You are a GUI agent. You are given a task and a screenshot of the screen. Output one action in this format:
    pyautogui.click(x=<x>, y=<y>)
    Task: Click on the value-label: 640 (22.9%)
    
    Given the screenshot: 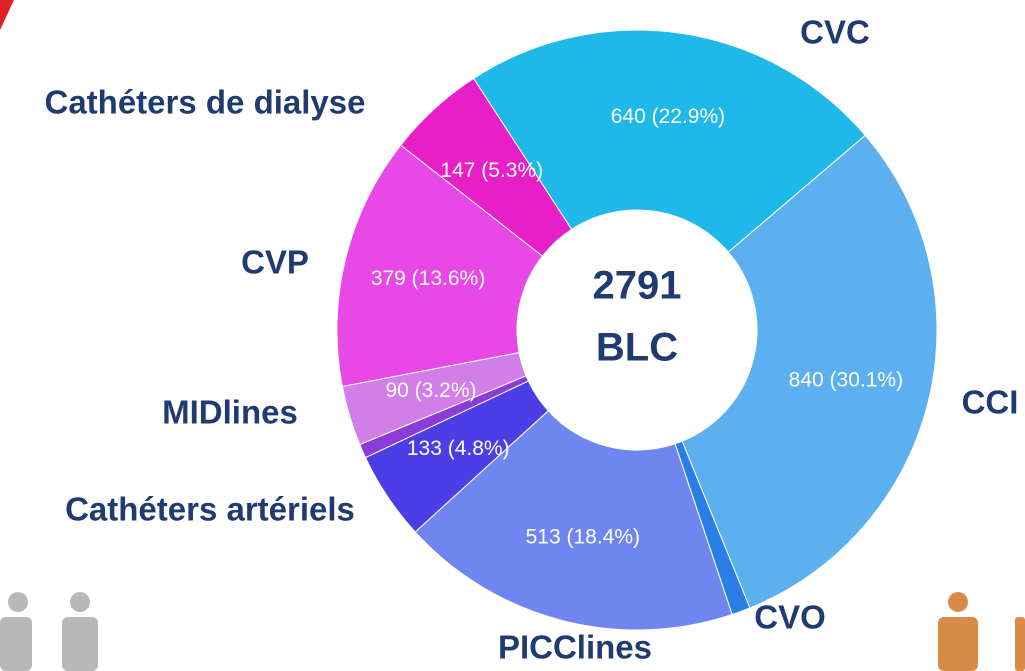 What is the action you would take?
    pyautogui.click(x=668, y=116)
    